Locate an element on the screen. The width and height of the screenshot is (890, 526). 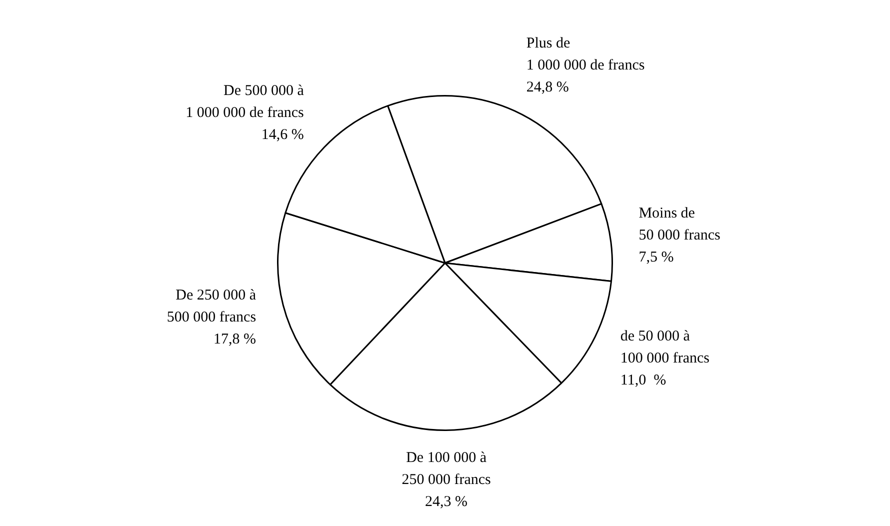
slice-label: Plus de 1 000 000 de francs is located at coordinates (585, 54).